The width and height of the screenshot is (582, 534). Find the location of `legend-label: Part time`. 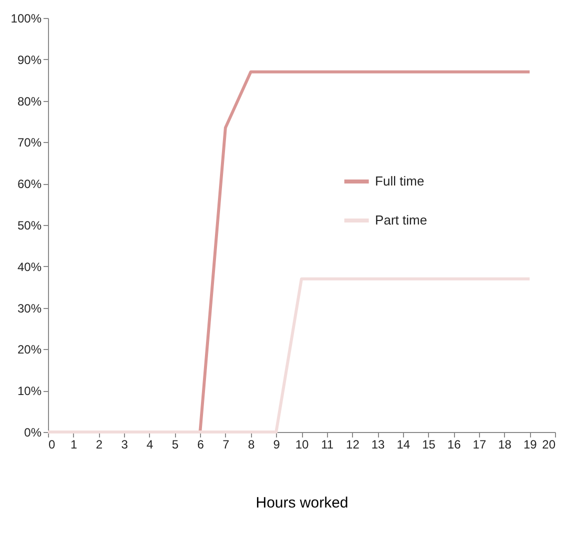

legend-label: Part time is located at coordinates (401, 220).